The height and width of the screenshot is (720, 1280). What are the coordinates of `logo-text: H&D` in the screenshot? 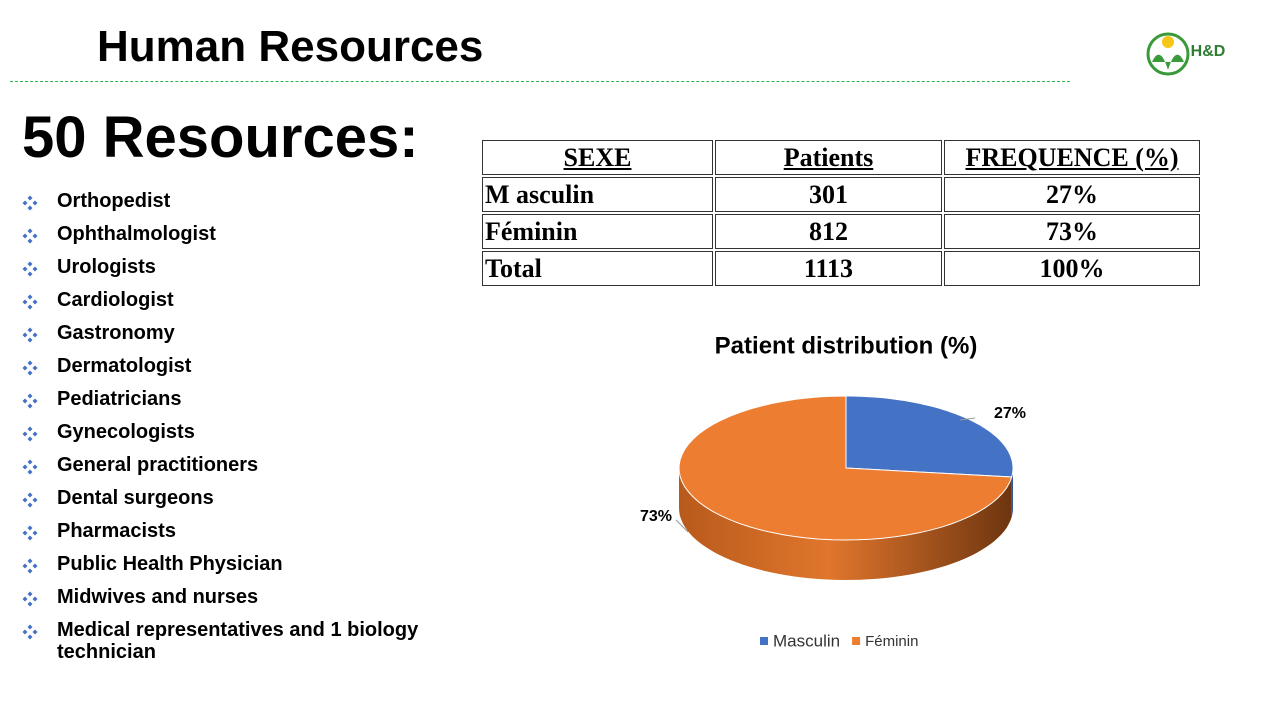 It's located at (1208, 51).